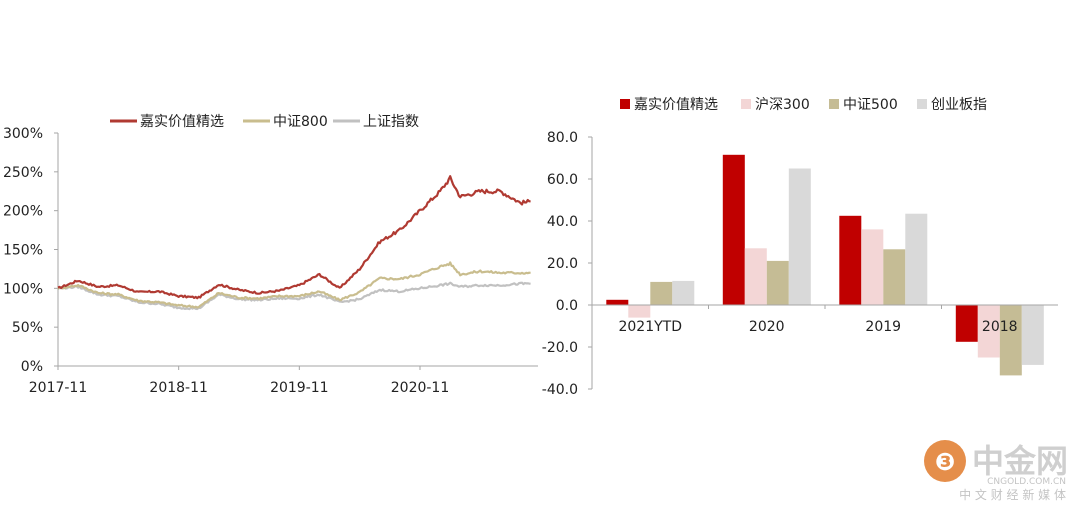  I want to click on watermark-brand: 中金网, so click(1020, 461).